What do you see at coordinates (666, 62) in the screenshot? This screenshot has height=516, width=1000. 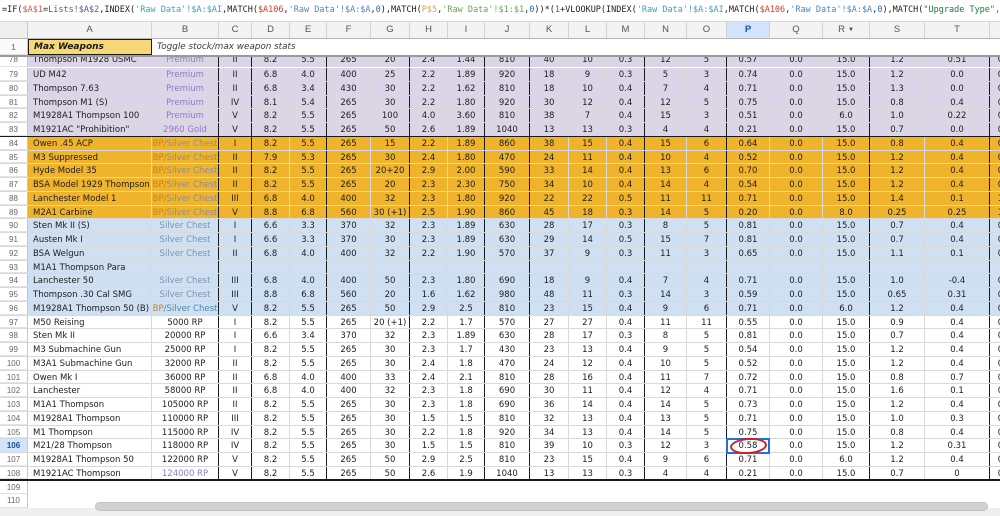 I see `cell-N78: 12` at bounding box center [666, 62].